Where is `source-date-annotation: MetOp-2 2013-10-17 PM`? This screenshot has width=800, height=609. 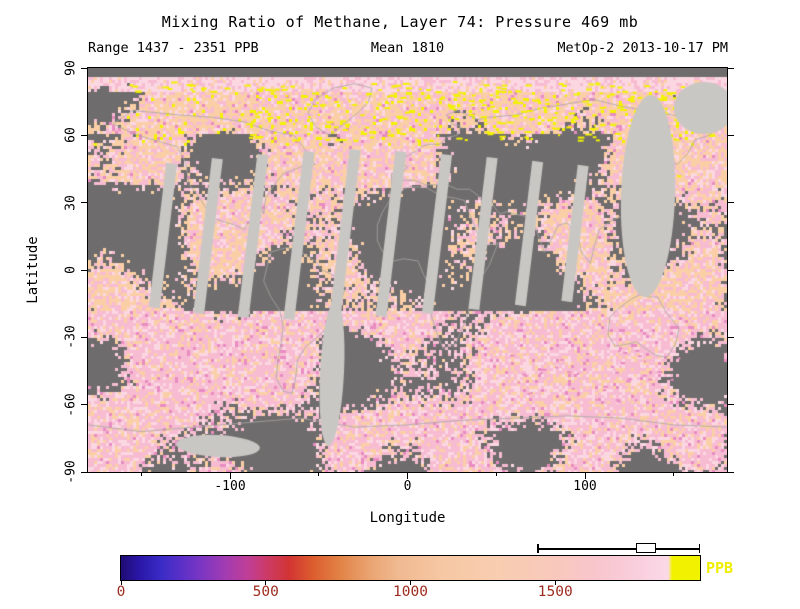 source-date-annotation: MetOp-2 2013-10-17 PM is located at coordinates (642, 48).